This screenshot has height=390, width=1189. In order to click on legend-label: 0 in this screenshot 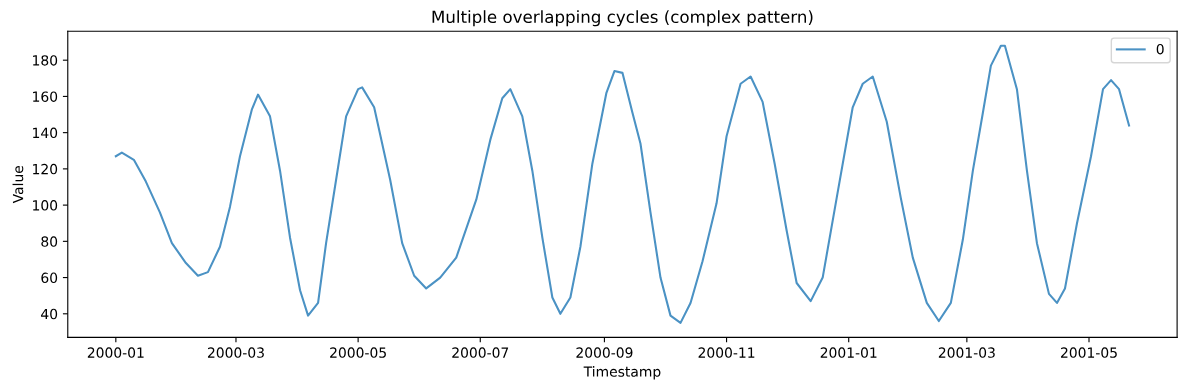, I will do `click(1160, 49)`.